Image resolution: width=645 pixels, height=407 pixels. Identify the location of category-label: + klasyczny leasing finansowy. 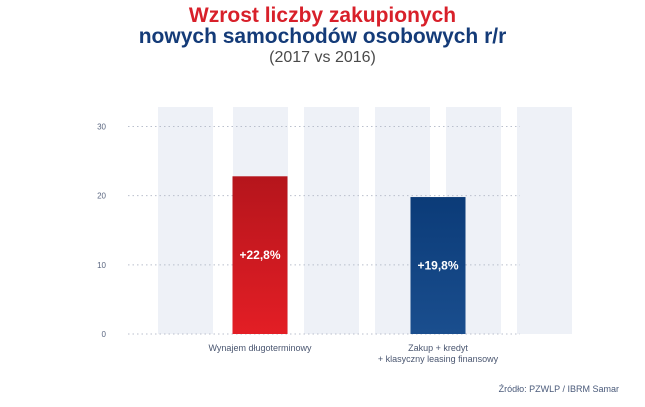
(438, 359).